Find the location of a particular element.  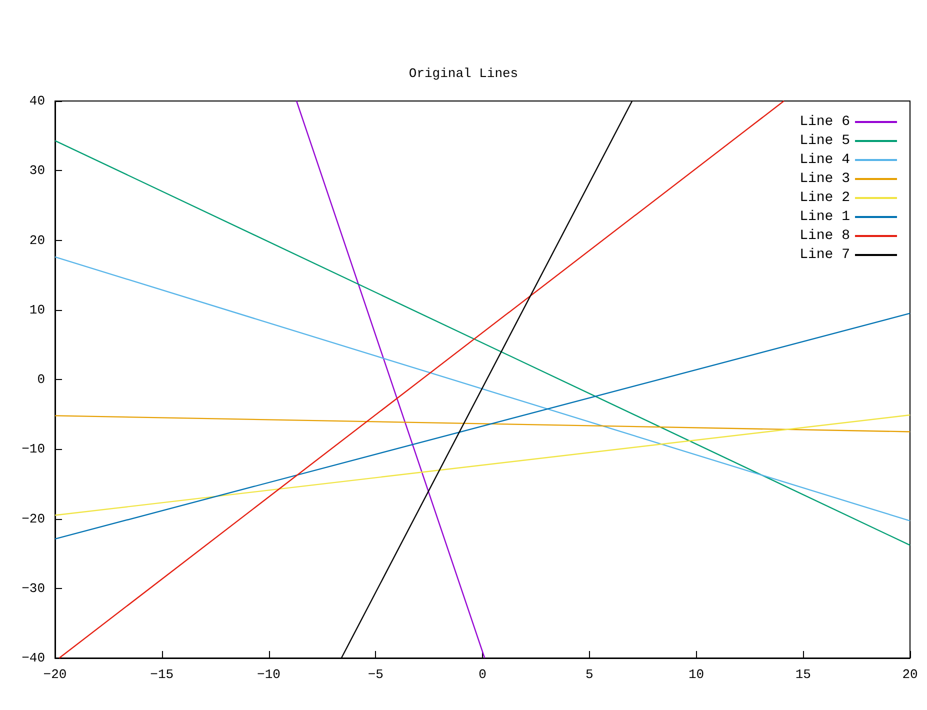

x-tick-label: −20 is located at coordinates (55, 674).